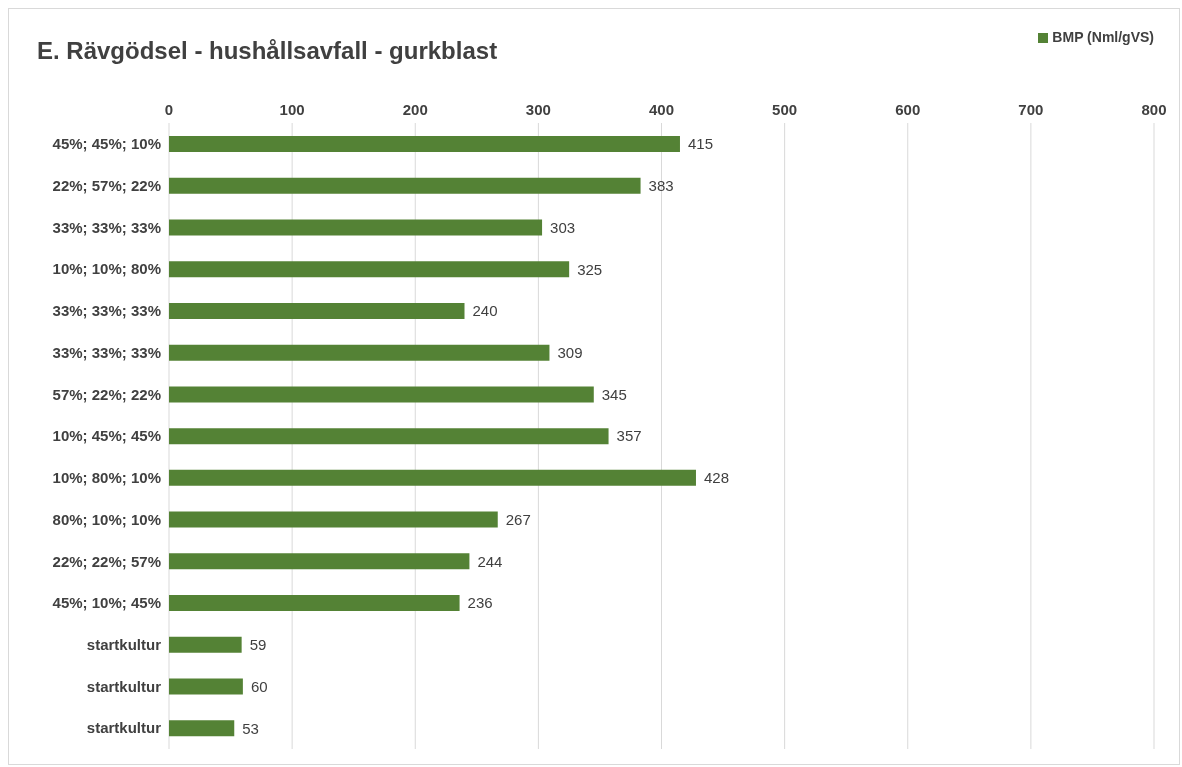  I want to click on data-label: 240, so click(485, 311).